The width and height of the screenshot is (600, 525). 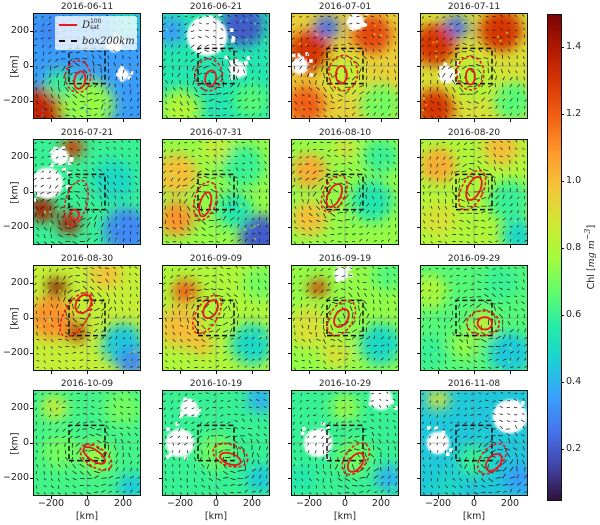 What do you see at coordinates (83, 304) in the screenshot?
I see `eddy-contour-d-sat` at bounding box center [83, 304].